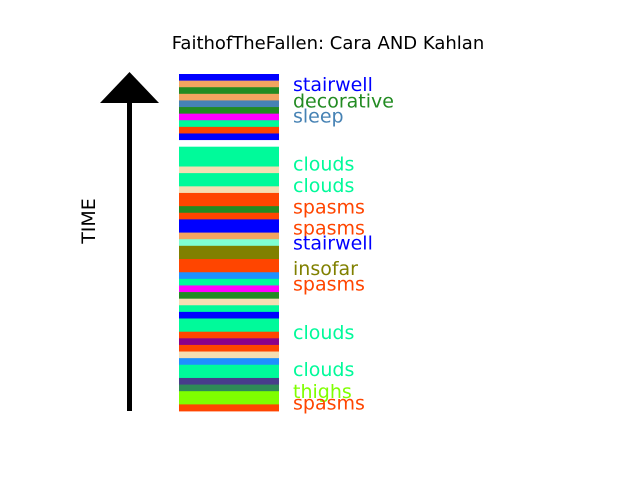 This screenshot has width=640, height=480. Describe the element at coordinates (89, 221) in the screenshot. I see `y-axis-label: TIME` at that location.